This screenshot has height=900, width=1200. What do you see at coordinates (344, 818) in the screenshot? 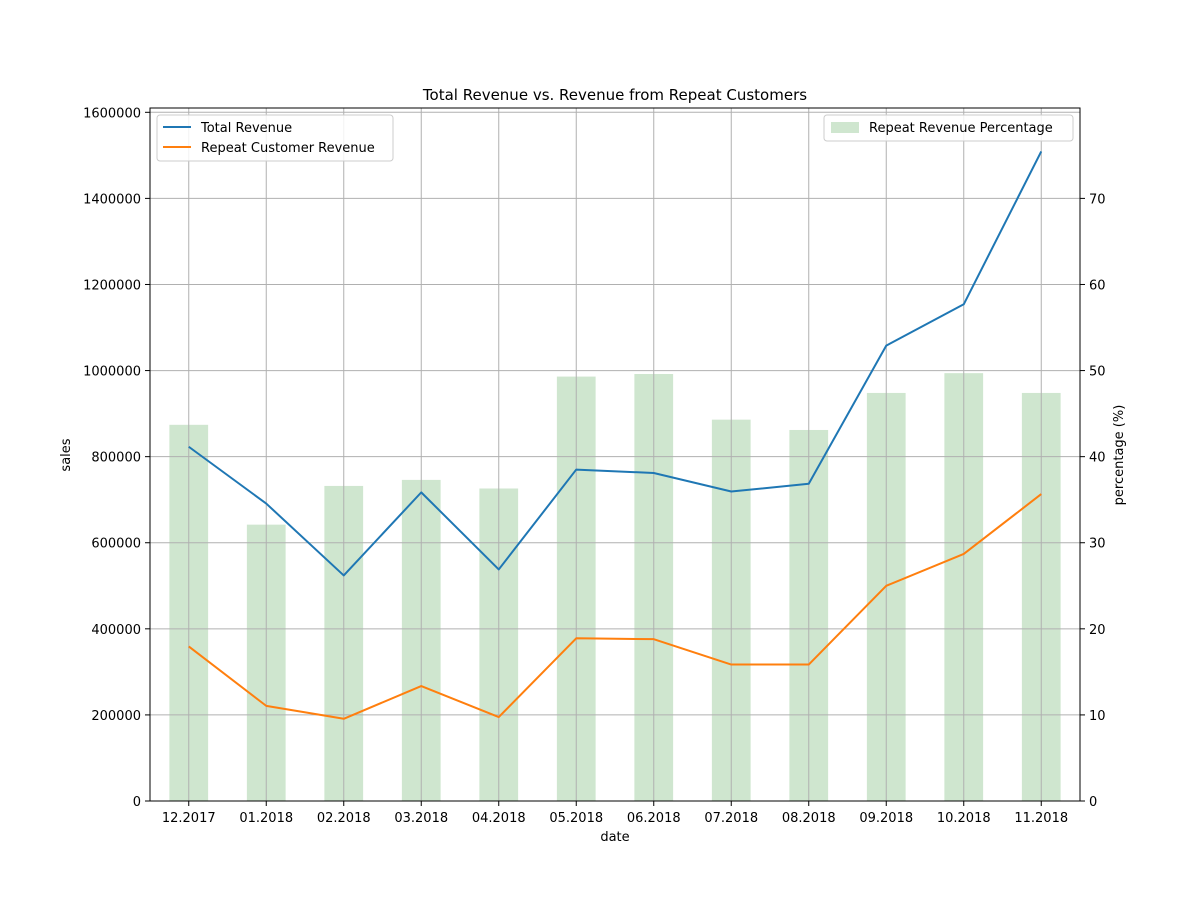
I see `x-tick-label-02.2018: 02.2018` at bounding box center [344, 818].